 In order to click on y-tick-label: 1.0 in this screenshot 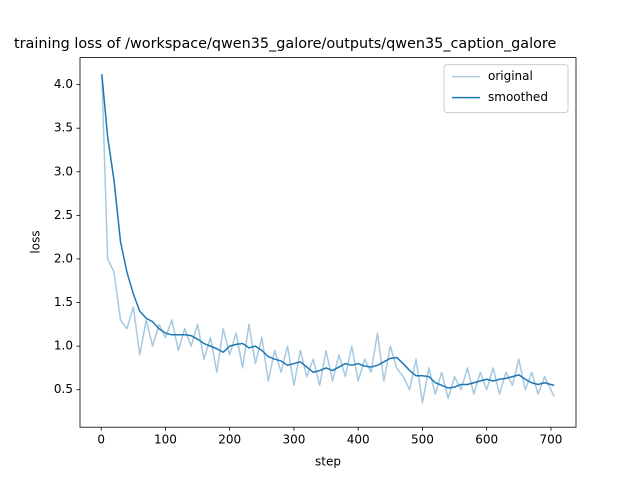, I will do `click(63, 346)`.